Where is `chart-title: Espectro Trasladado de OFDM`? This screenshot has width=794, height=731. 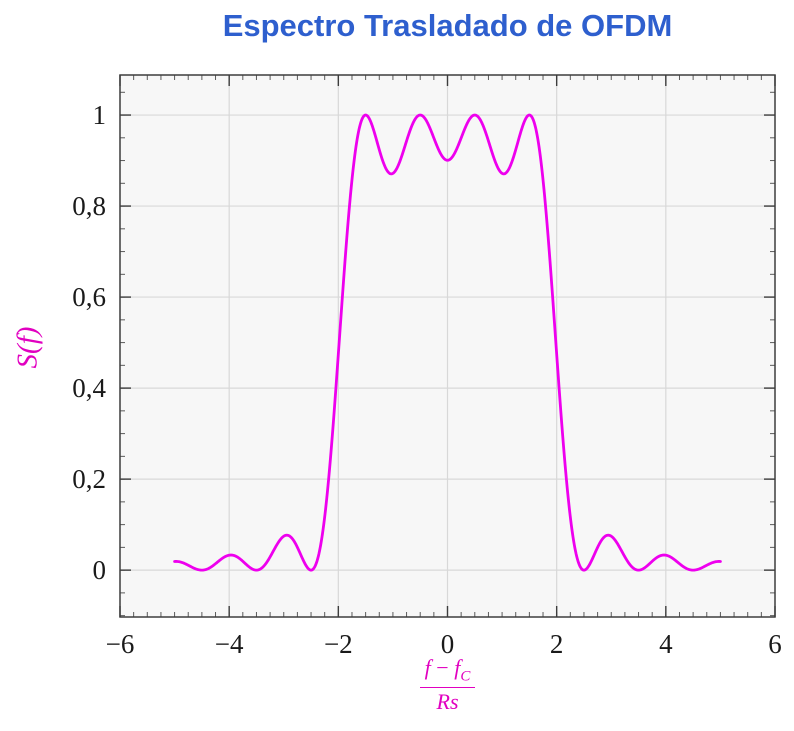
chart-title: Espectro Trasladado de OFDM is located at coordinates (447, 25).